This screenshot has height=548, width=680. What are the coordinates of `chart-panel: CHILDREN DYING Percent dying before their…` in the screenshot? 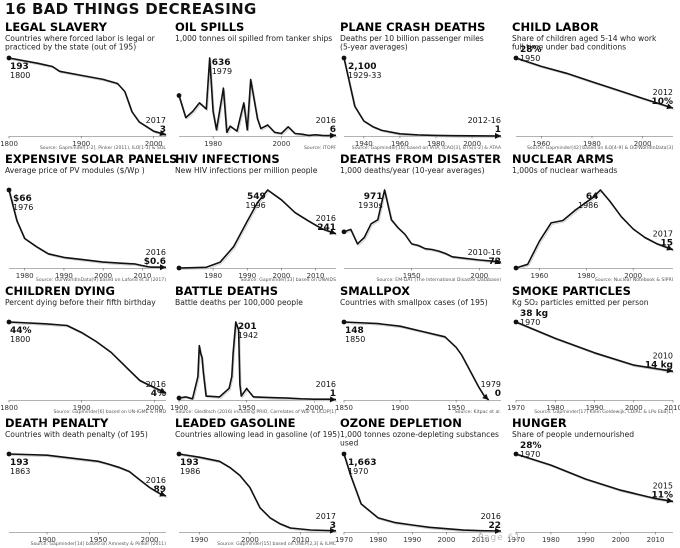 It's located at (85, 349).